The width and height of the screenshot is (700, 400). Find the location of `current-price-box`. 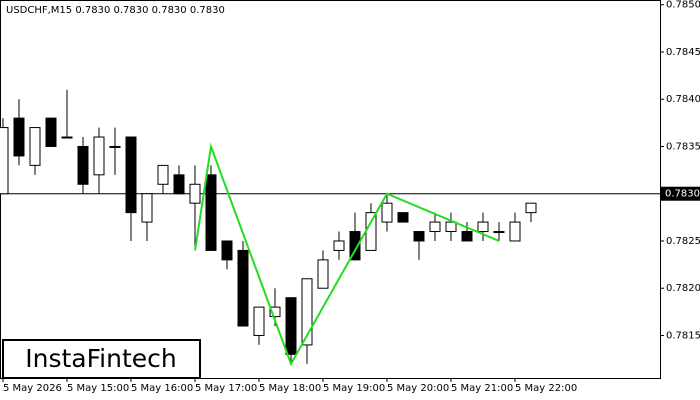

current-price-box is located at coordinates (680, 193).